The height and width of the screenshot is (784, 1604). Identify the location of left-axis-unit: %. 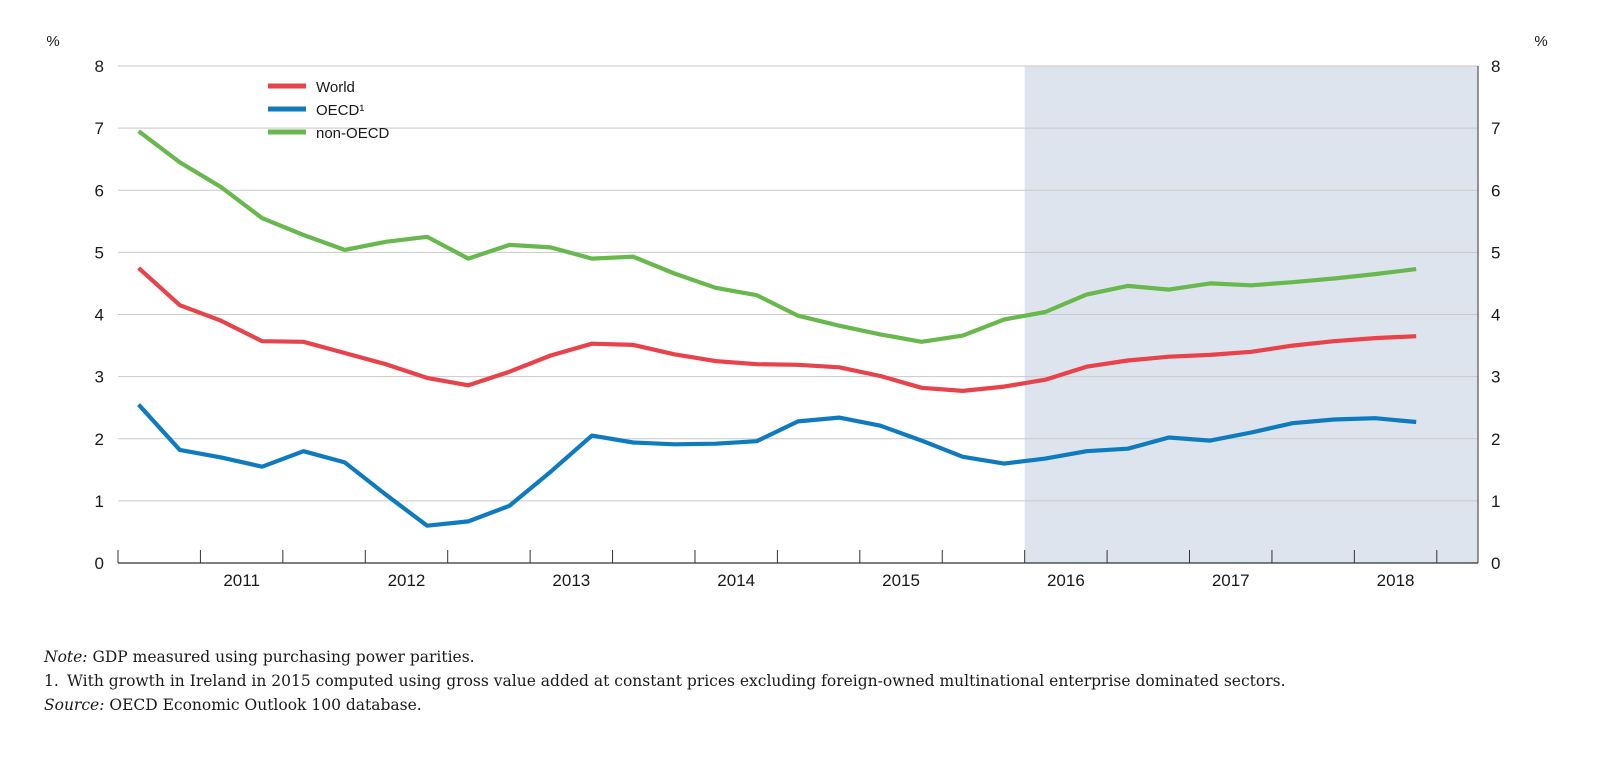
(52, 41).